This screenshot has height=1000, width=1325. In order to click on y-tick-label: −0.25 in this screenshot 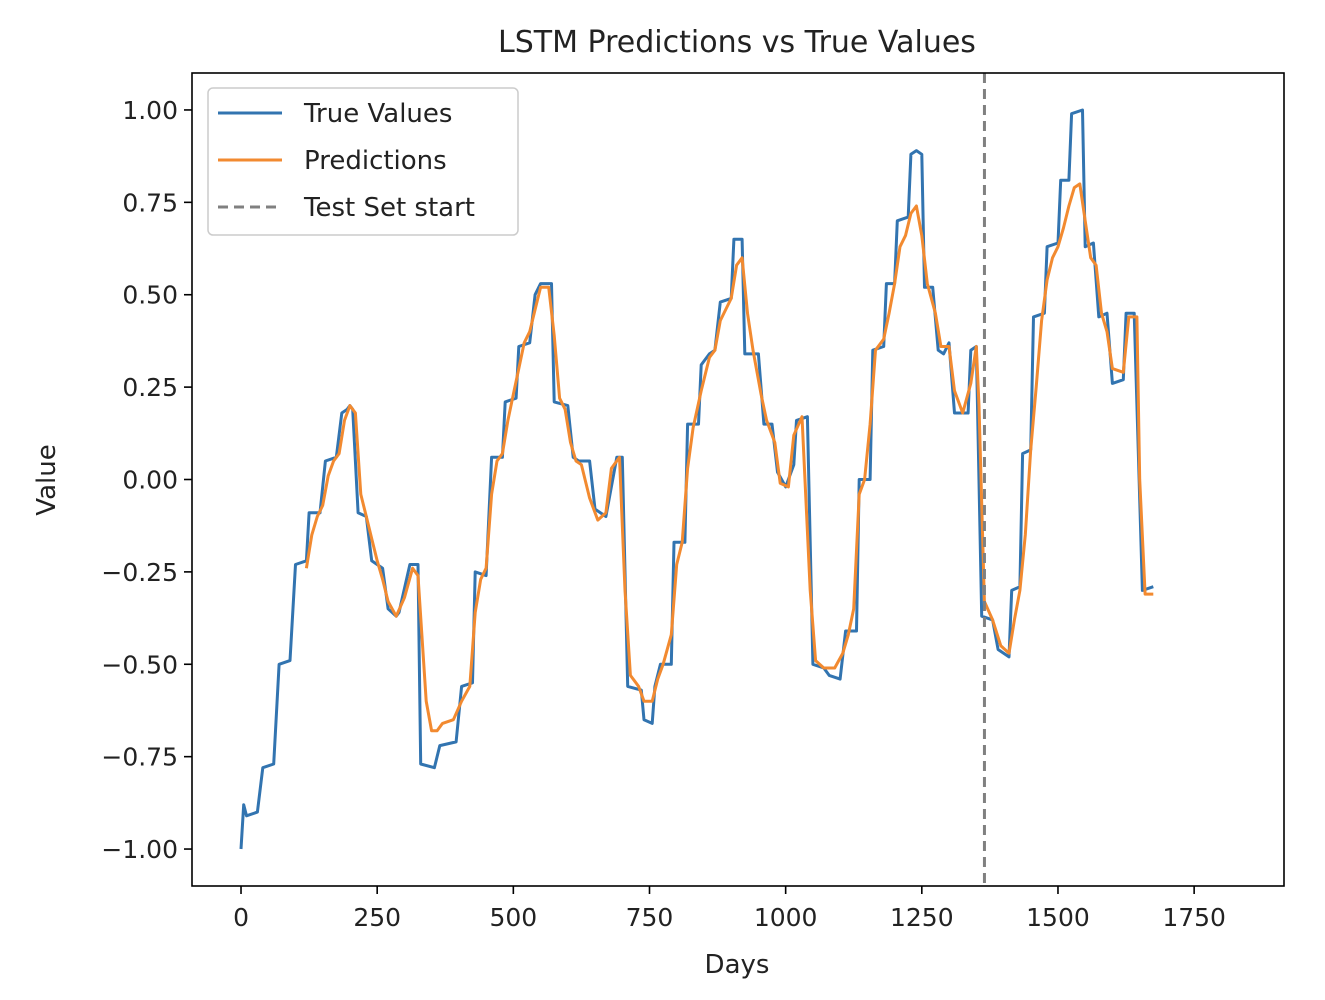, I will do `click(139, 572)`.